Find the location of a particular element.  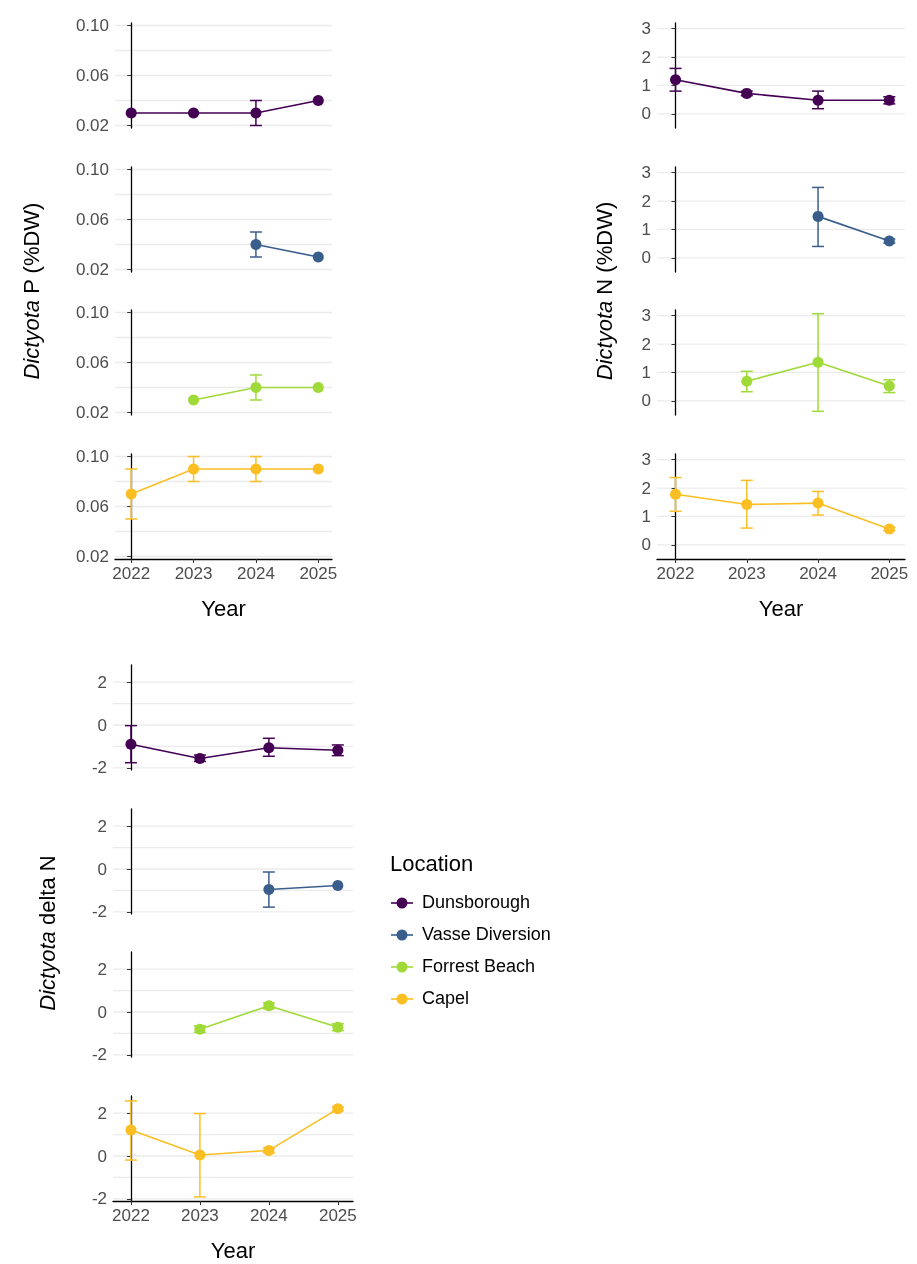

legend-label: Dunsborough is located at coordinates (476, 903).